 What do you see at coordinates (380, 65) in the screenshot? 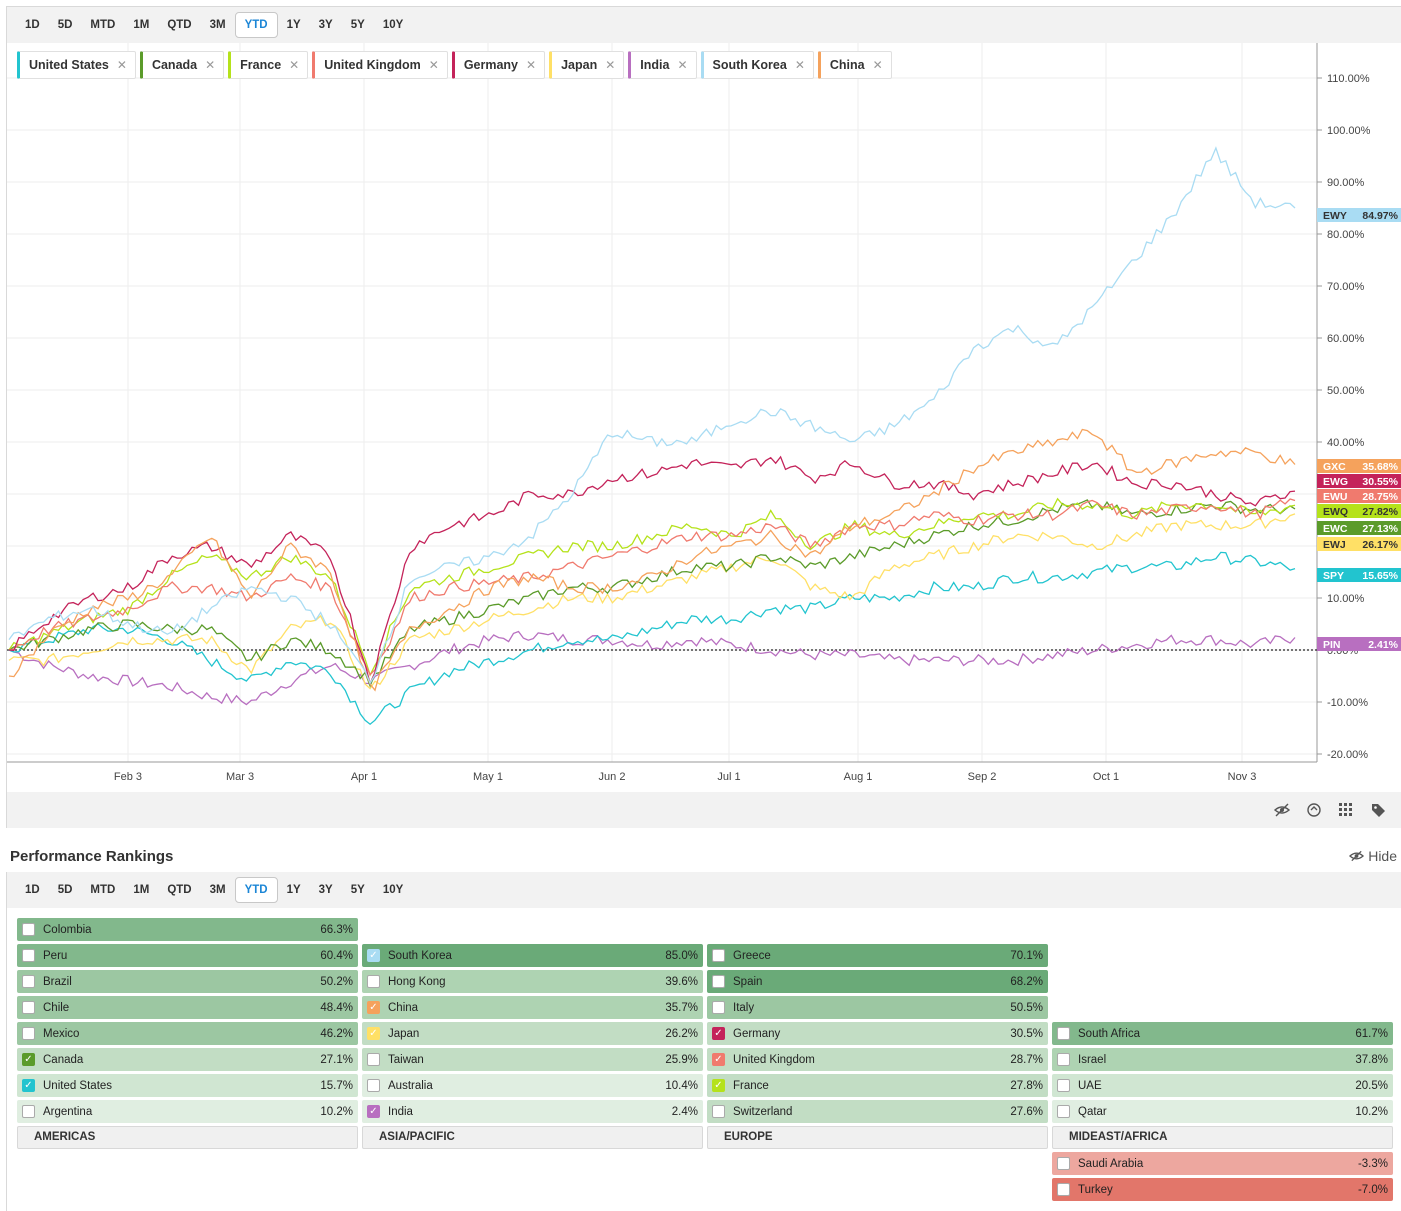
I see `legend-item: United Kingdom ✕` at bounding box center [380, 65].